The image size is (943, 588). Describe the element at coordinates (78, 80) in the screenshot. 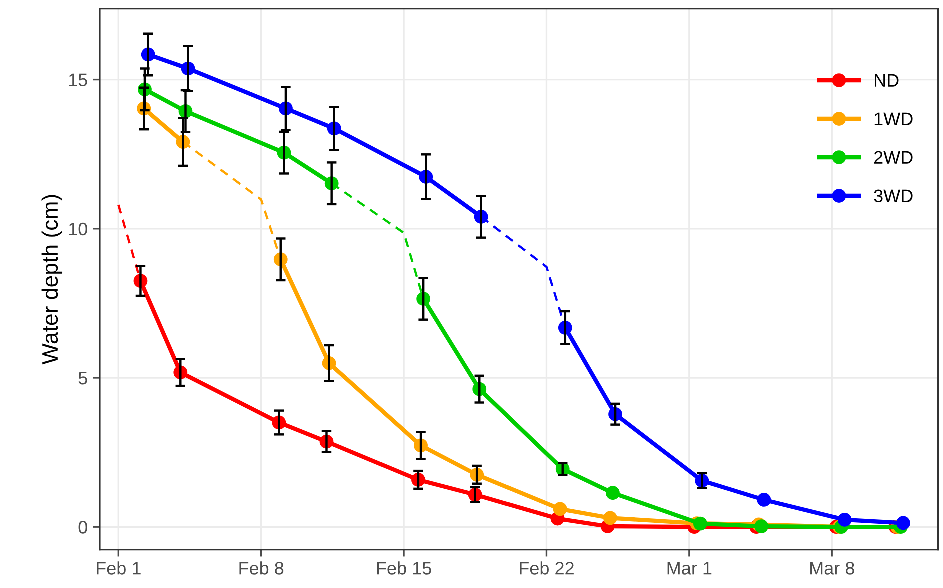

I see `y-tick-label: 15` at that location.